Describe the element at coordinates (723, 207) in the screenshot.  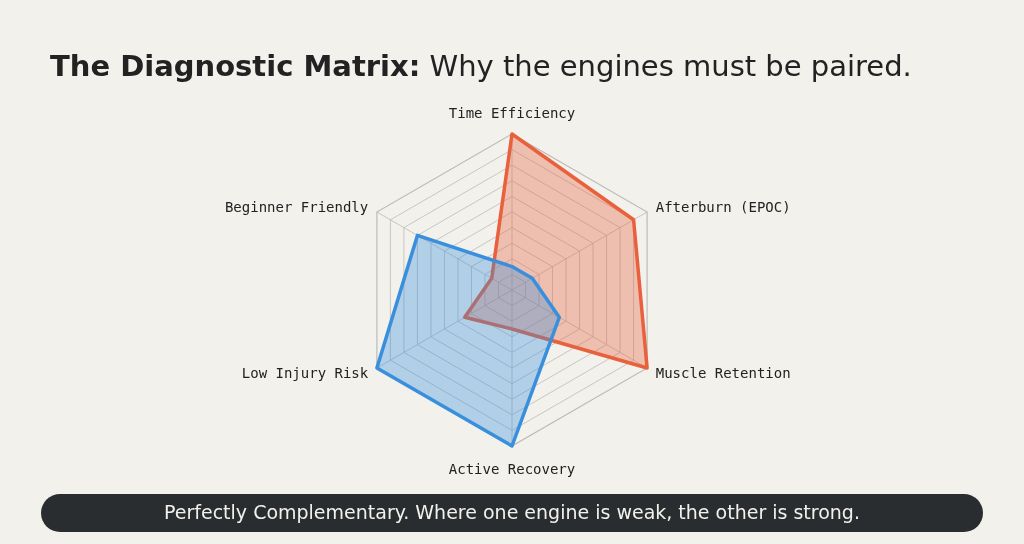
I see `spoke-label: Afterburn (EPOC)` at that location.